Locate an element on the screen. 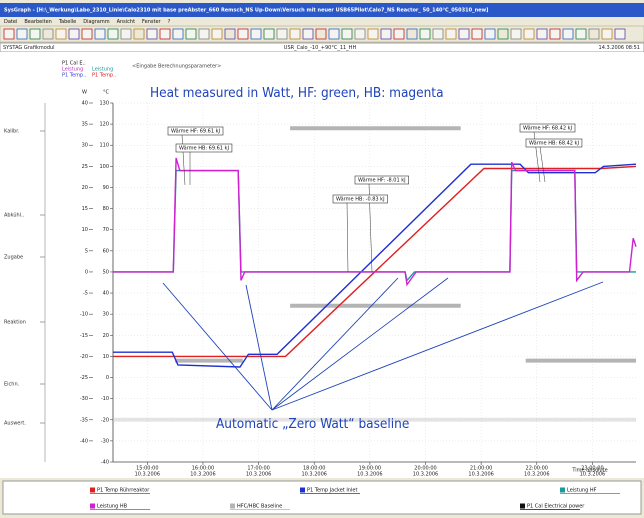  y-tick-label: 40 is located at coordinates (85, 104).